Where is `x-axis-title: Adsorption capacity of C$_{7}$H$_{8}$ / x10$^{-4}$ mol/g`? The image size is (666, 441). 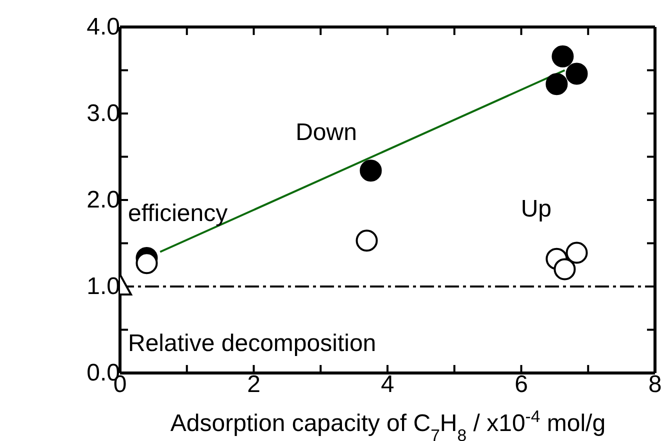
x-axis-title: Adsorption capacity of C$_{7}$H$_{8}$ / x10$^{-4}$ mol/g is located at coordinates (388, 423).